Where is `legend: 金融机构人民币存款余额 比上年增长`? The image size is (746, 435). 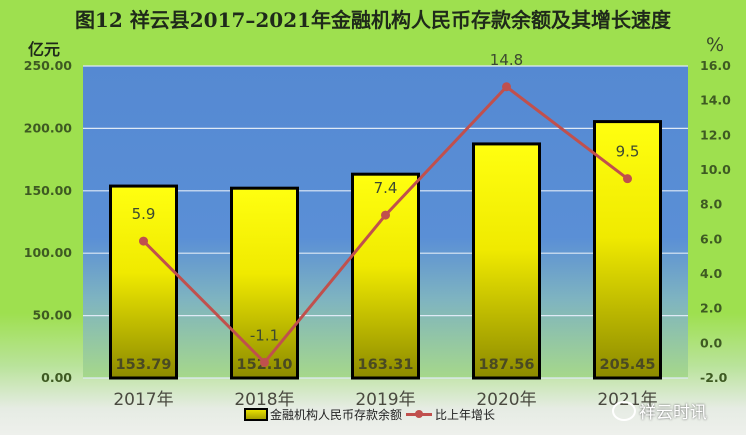 legend: 金融机构人民币存款余额 比上年增长 is located at coordinates (369, 414).